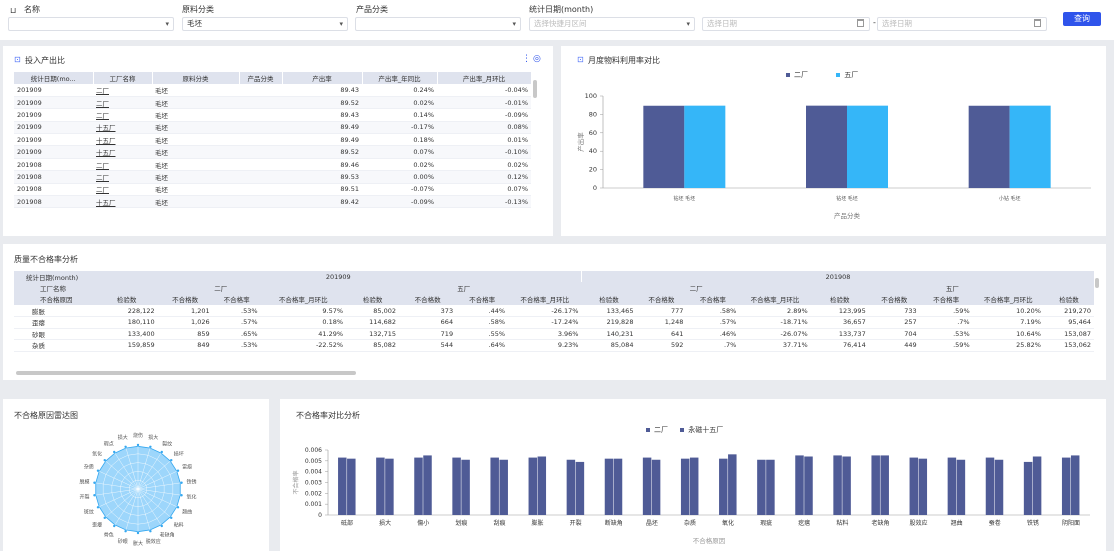 The width and height of the screenshot is (1114, 551). What do you see at coordinates (1068, 334) in the screenshot?
I see `table-cell: 153,087` at bounding box center [1068, 334].